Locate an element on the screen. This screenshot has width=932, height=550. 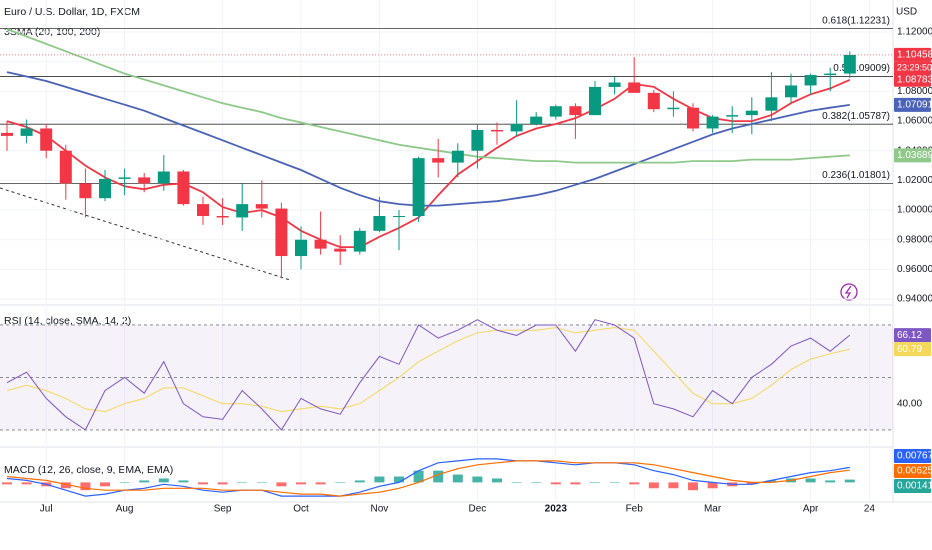
x-tick-label: Jul is located at coordinates (46, 509).